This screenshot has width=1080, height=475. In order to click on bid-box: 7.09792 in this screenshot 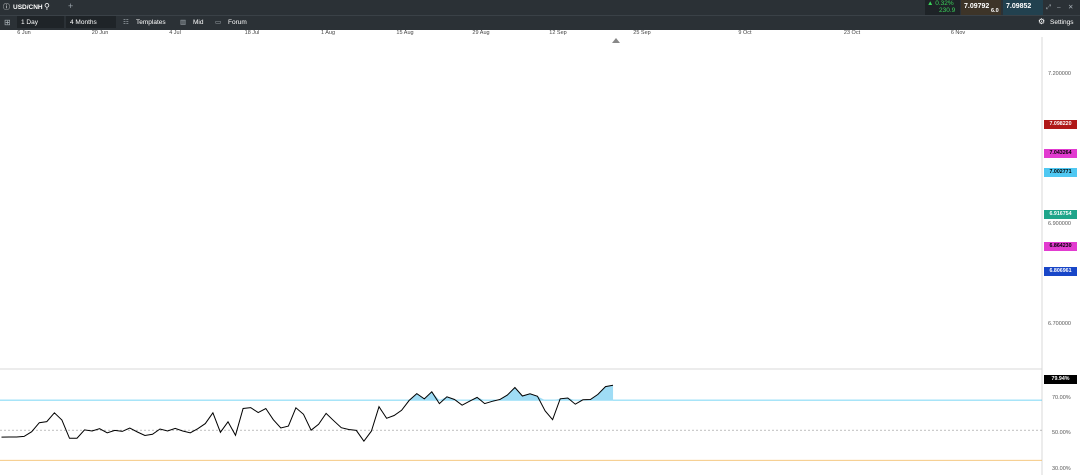, I will do `click(981, 7)`.